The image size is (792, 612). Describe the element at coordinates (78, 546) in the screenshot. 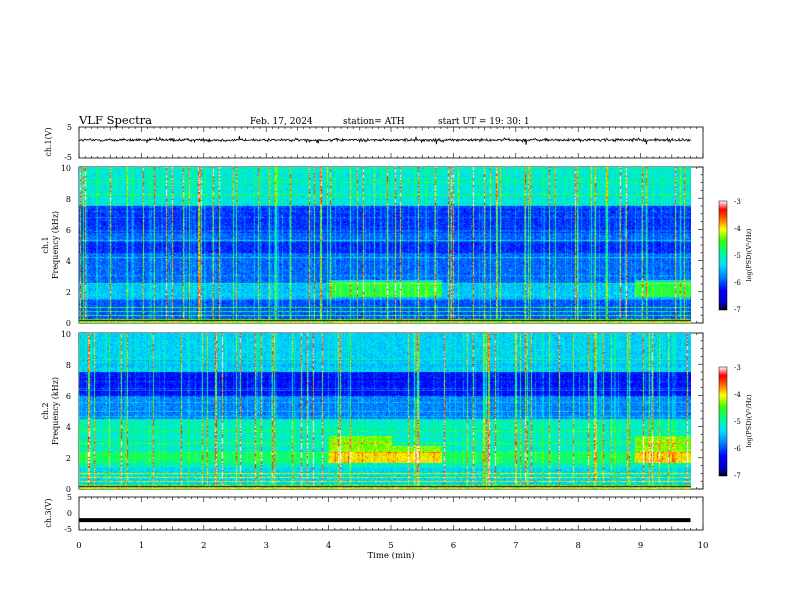

I see `x-tick-label-0: 0` at that location.